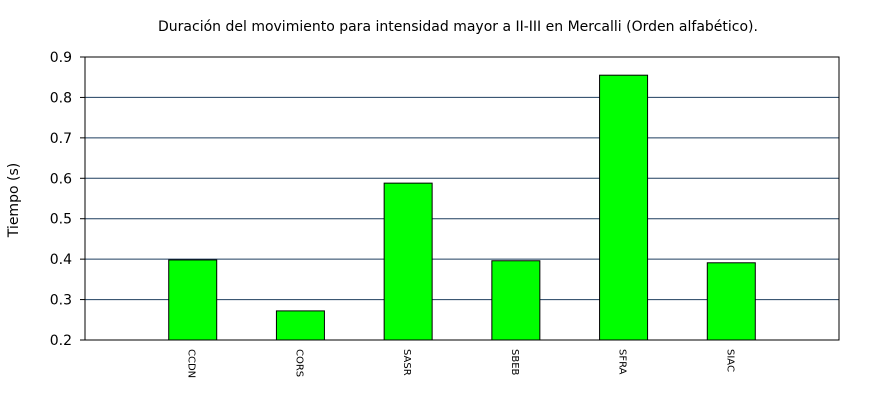  I want to click on bar-sbeb, so click(516, 300).